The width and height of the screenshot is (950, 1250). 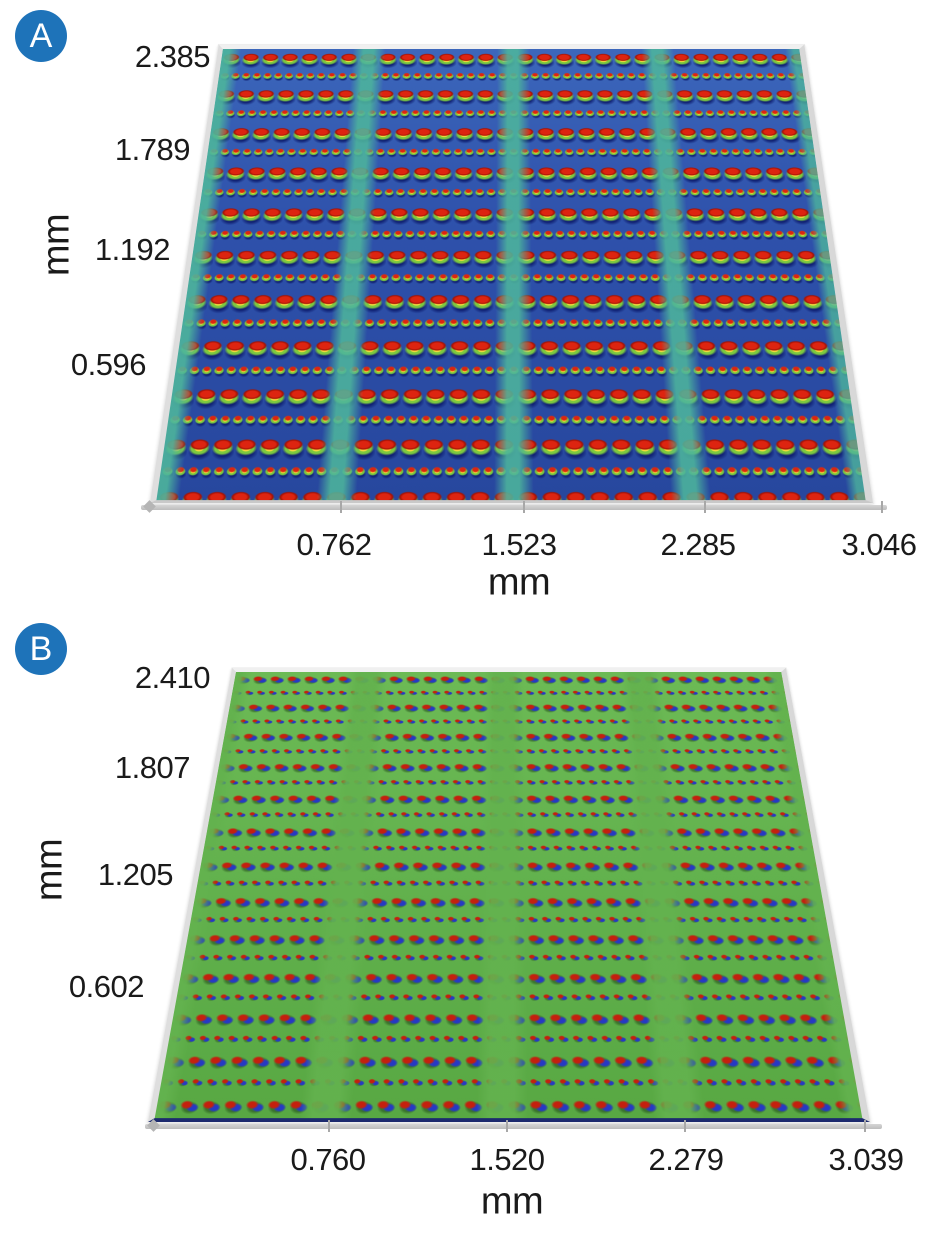 I want to click on panel-b-y-tick-label: 2.410, so click(x=172, y=677).